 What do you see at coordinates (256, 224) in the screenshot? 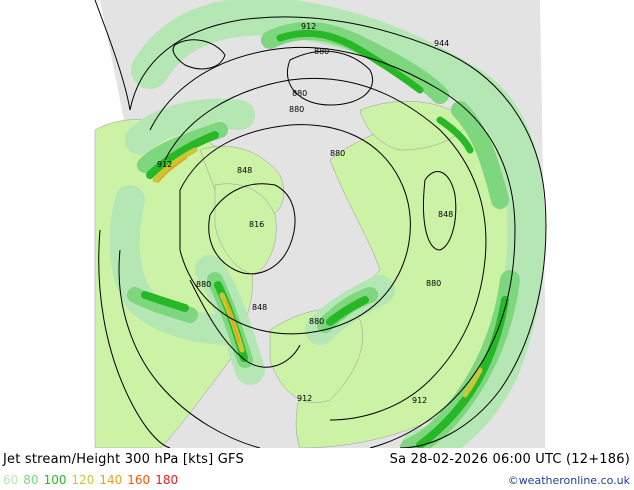
I see `contour-label: 816` at bounding box center [256, 224].